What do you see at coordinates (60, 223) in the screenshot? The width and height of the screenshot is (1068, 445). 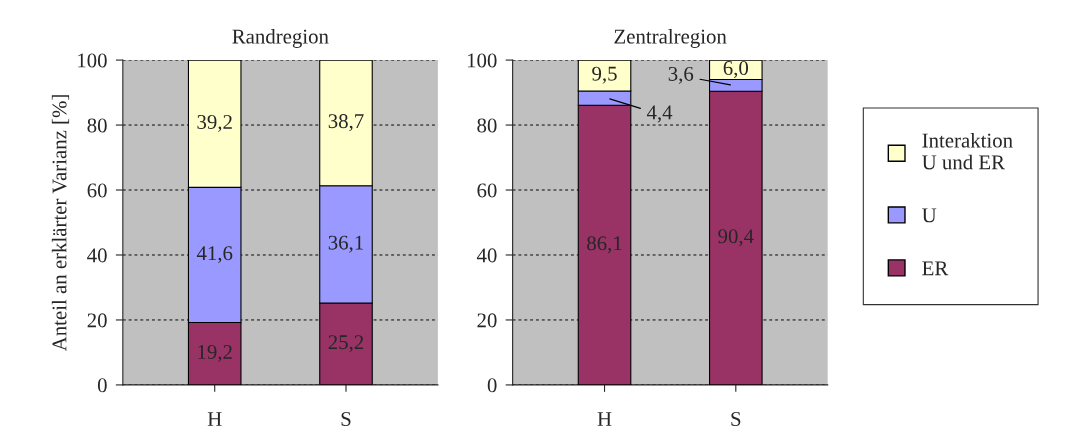 I see `y-axis-title: Anteil an erklärter Varianz [%]` at bounding box center [60, 223].